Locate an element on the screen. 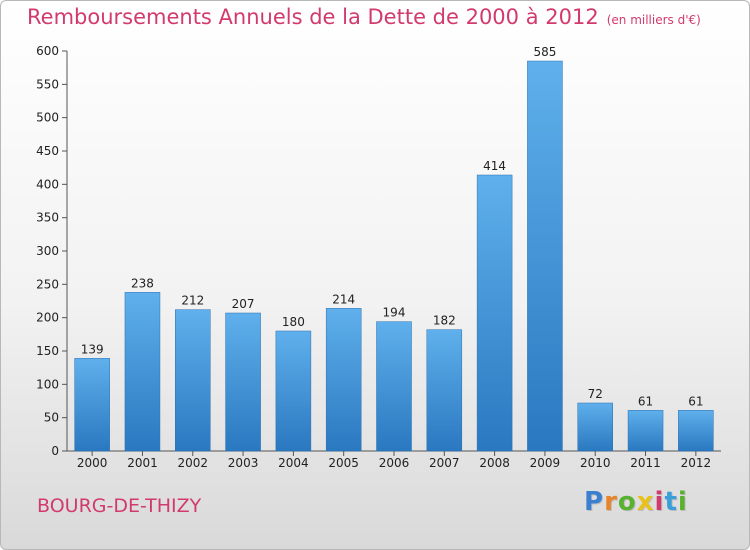  logo-letter: P is located at coordinates (594, 502).